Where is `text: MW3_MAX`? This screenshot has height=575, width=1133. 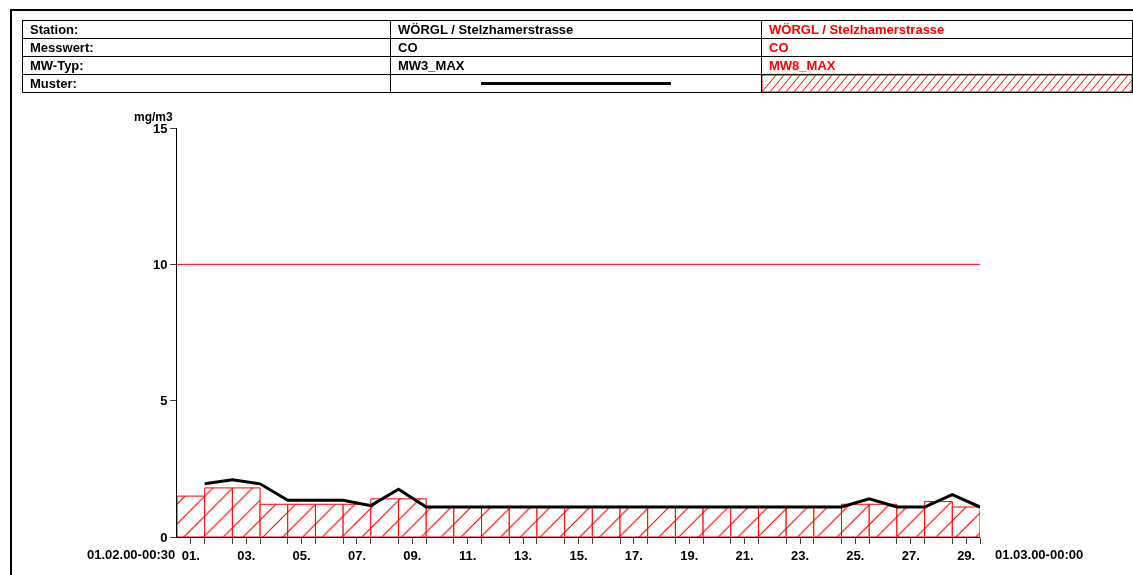
text: MW3_MAX is located at coordinates (576, 65).